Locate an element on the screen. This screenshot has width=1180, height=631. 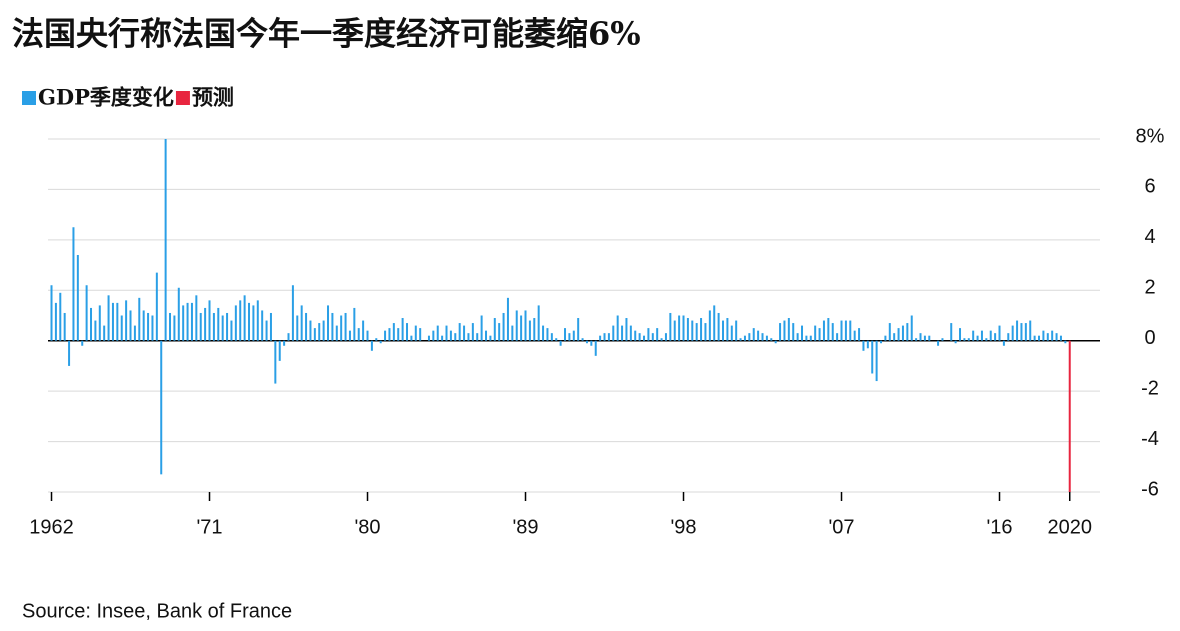
x-tick-label: '89 is located at coordinates (525, 527).